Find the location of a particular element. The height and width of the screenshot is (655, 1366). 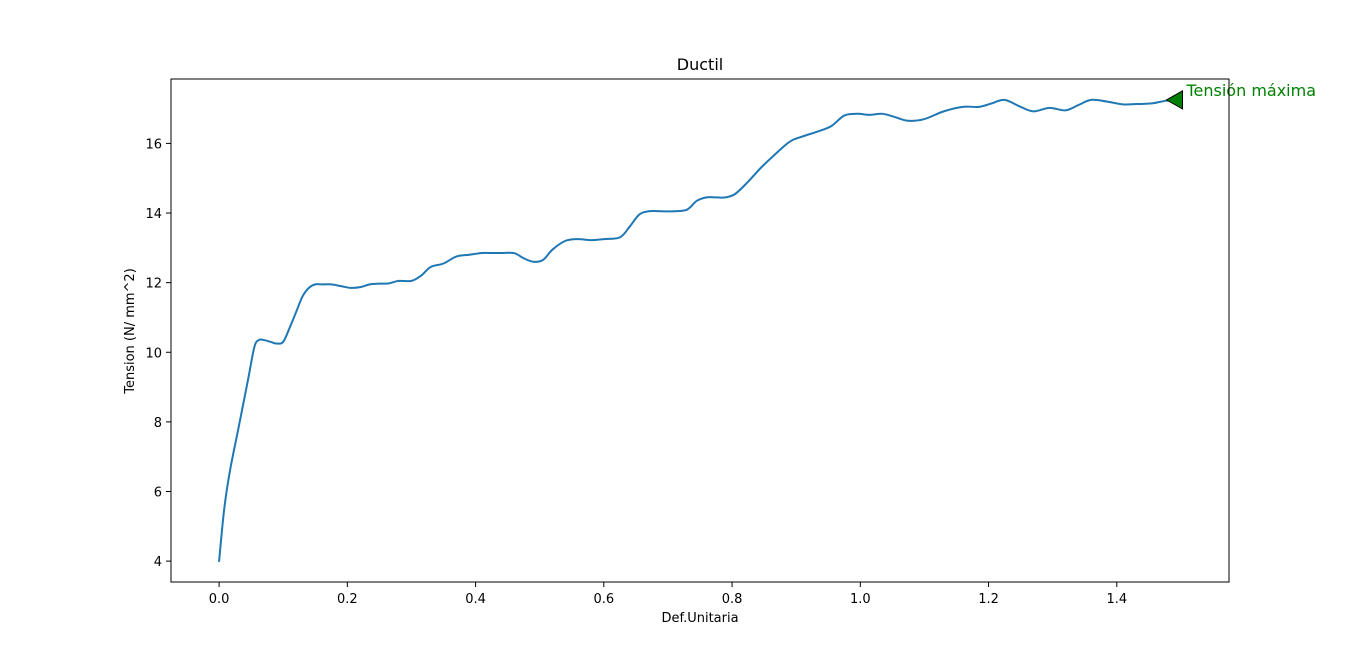

x-tick-label: 0.8 is located at coordinates (732, 599).